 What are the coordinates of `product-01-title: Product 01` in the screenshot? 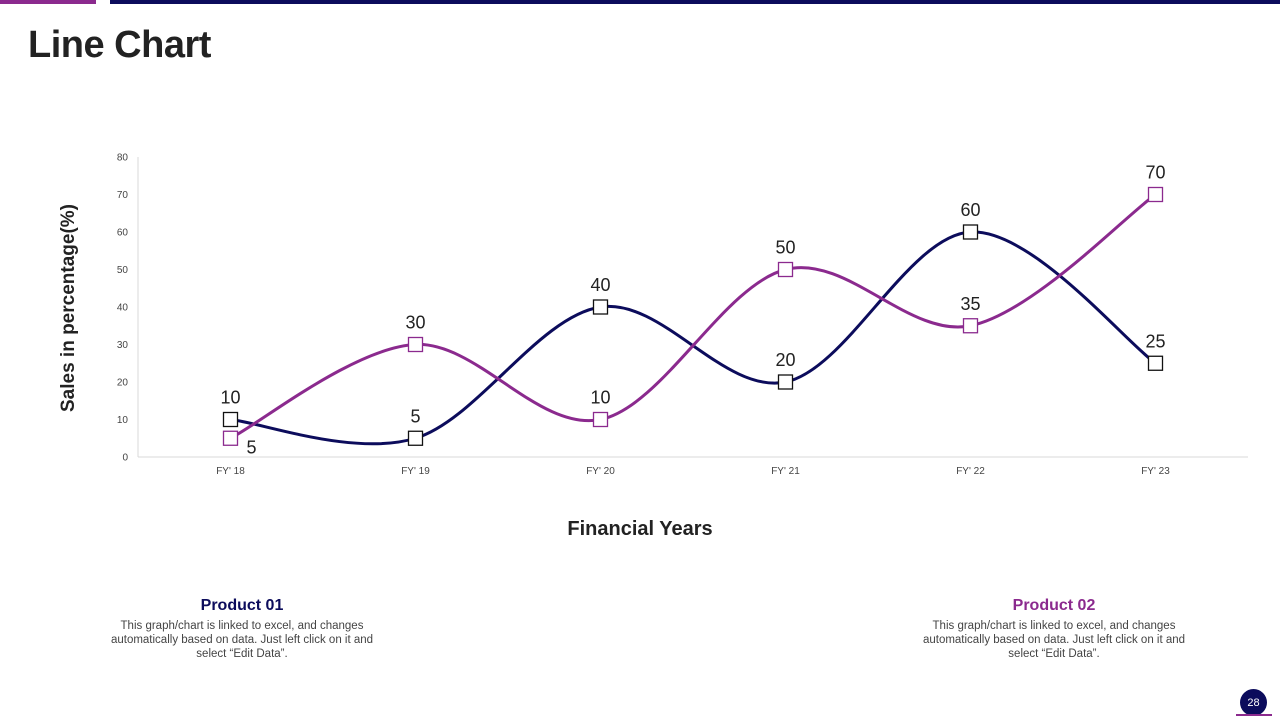 It's located at (242, 605).